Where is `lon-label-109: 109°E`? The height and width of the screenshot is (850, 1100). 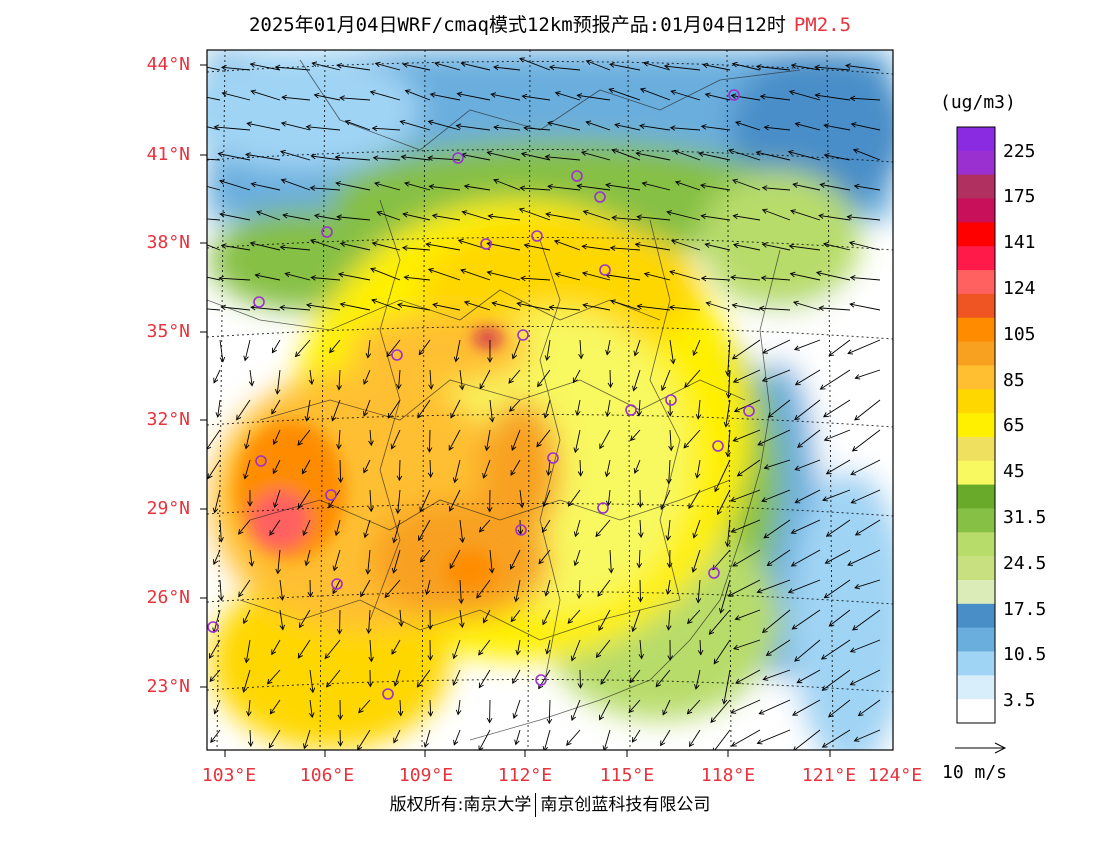 lon-label-109: 109°E is located at coordinates (426, 775).